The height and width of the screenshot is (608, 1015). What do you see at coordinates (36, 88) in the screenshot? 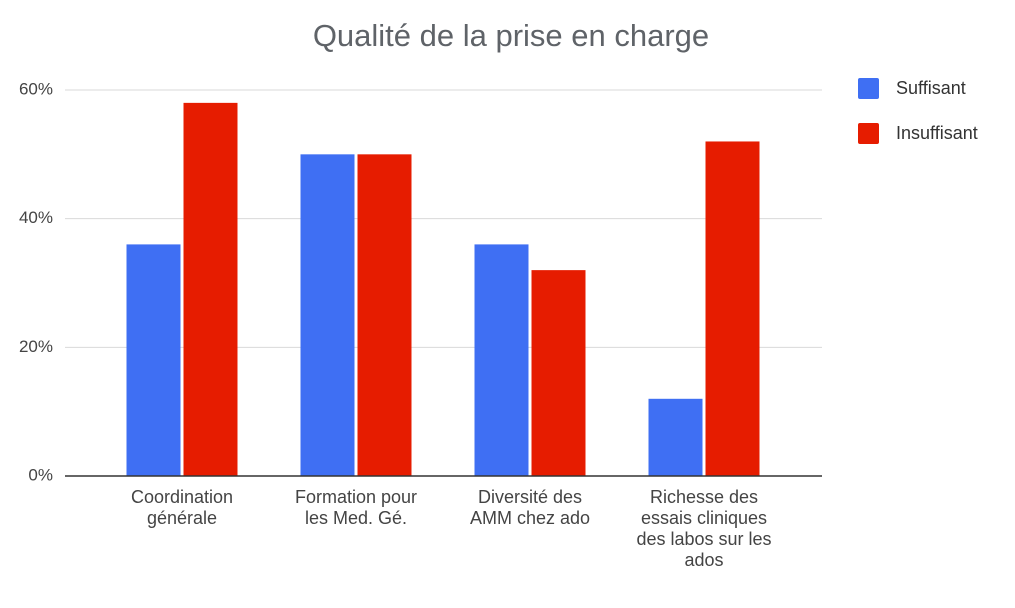
I see `y-tick-label: 60%` at bounding box center [36, 88].